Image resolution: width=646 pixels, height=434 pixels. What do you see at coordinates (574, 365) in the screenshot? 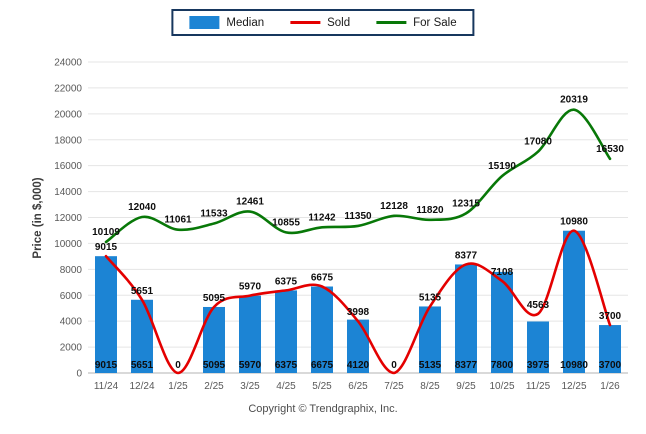
I see `svg-text: 10980` at bounding box center [574, 365].